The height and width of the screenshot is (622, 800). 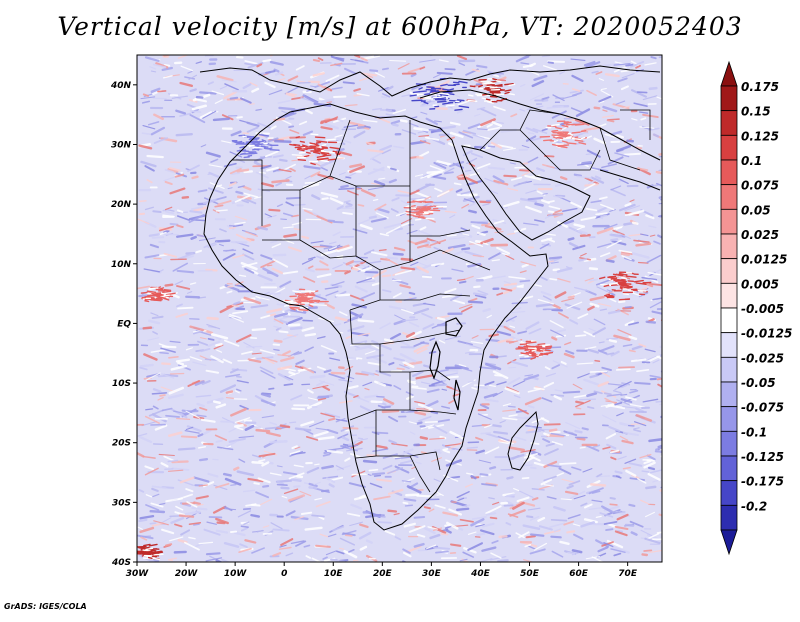 What do you see at coordinates (628, 574) in the screenshot?
I see `lon-tick-label: 70E` at bounding box center [628, 574].